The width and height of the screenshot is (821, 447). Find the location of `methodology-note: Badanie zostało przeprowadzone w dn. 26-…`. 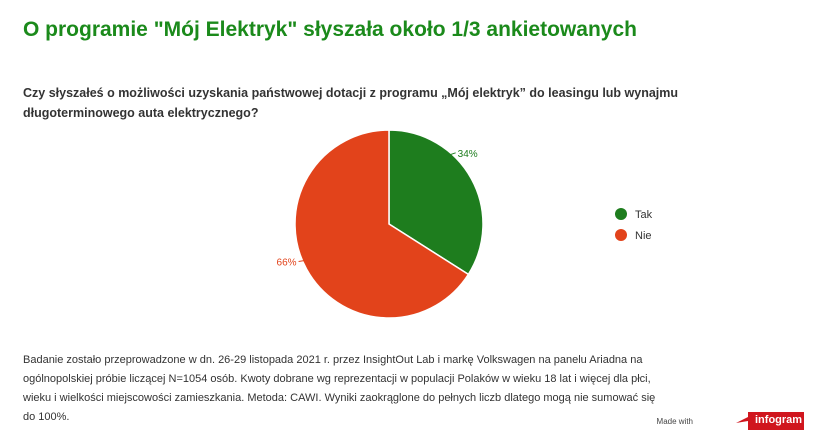

methodology-note: Badanie zostało przeprowadzone w dn. 26-… is located at coordinates (339, 388).